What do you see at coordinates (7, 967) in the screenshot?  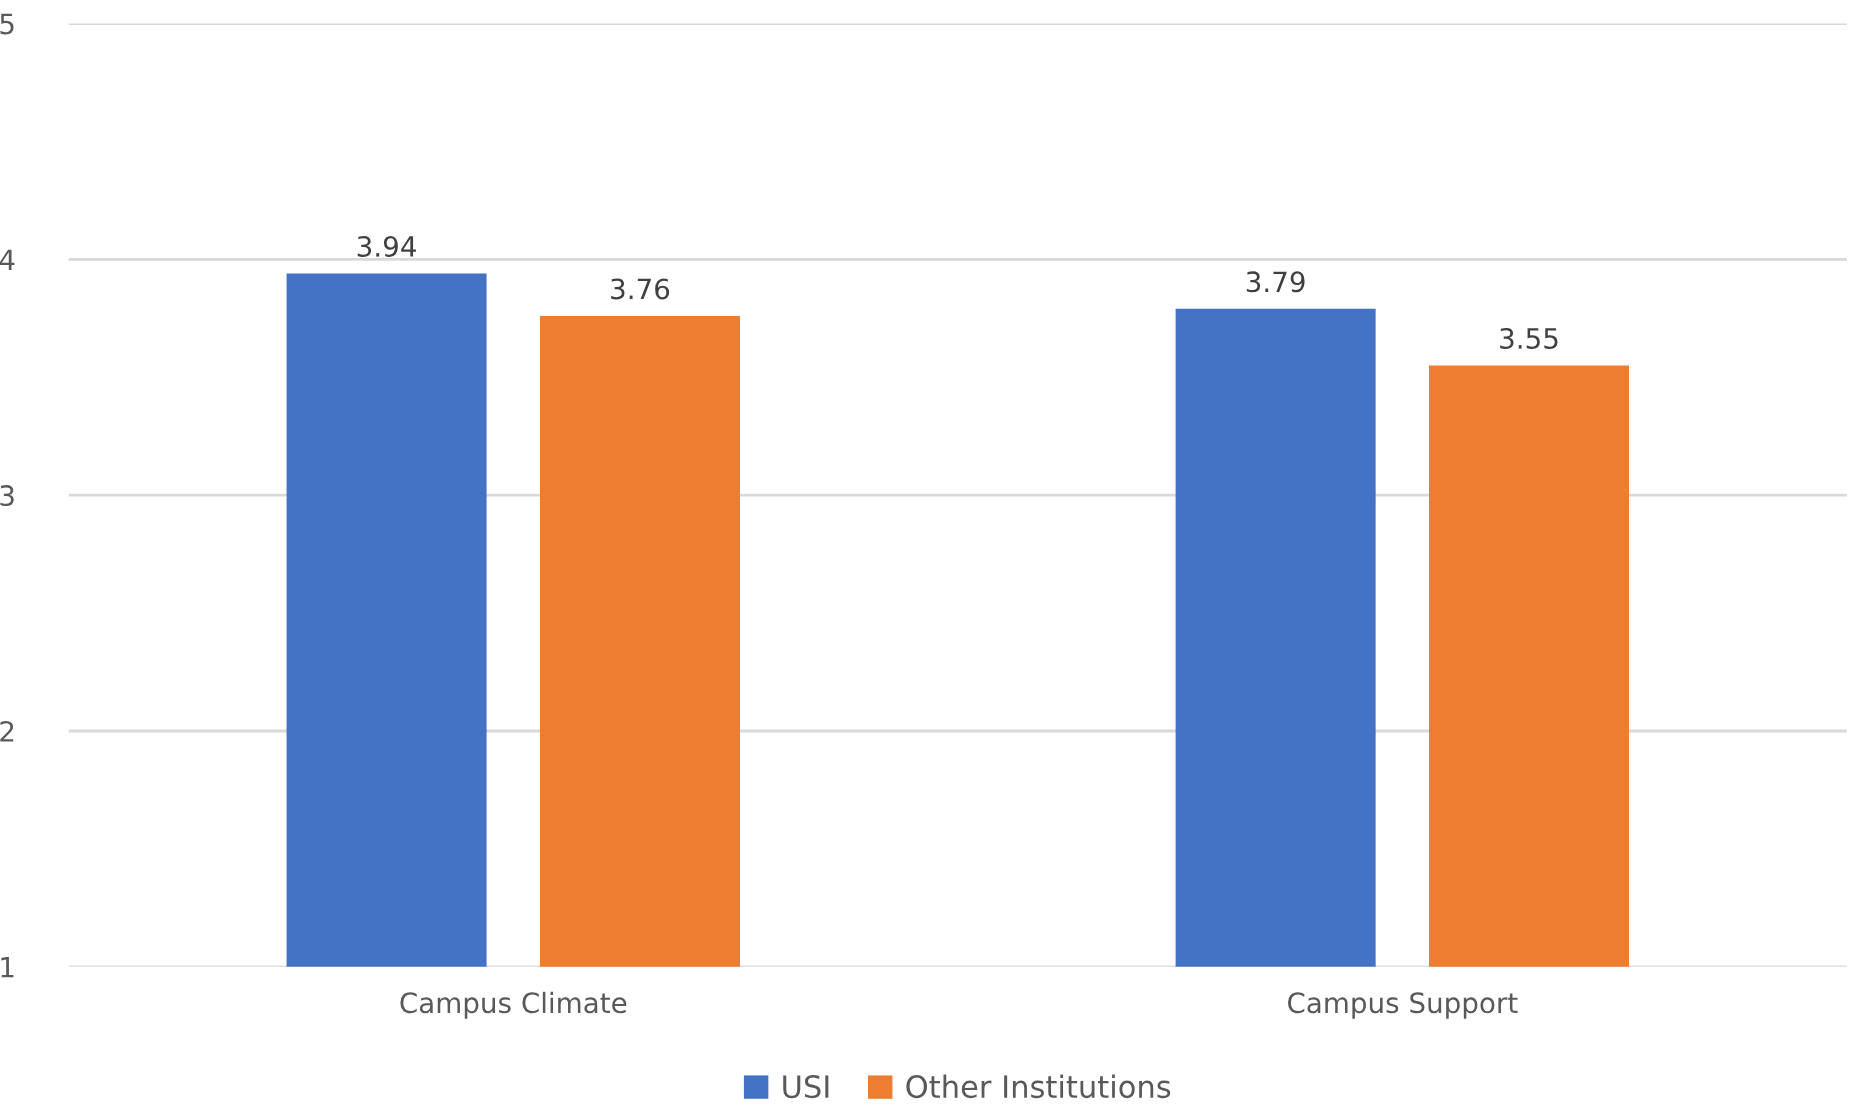 I see `y-tick-label: 1` at bounding box center [7, 967].